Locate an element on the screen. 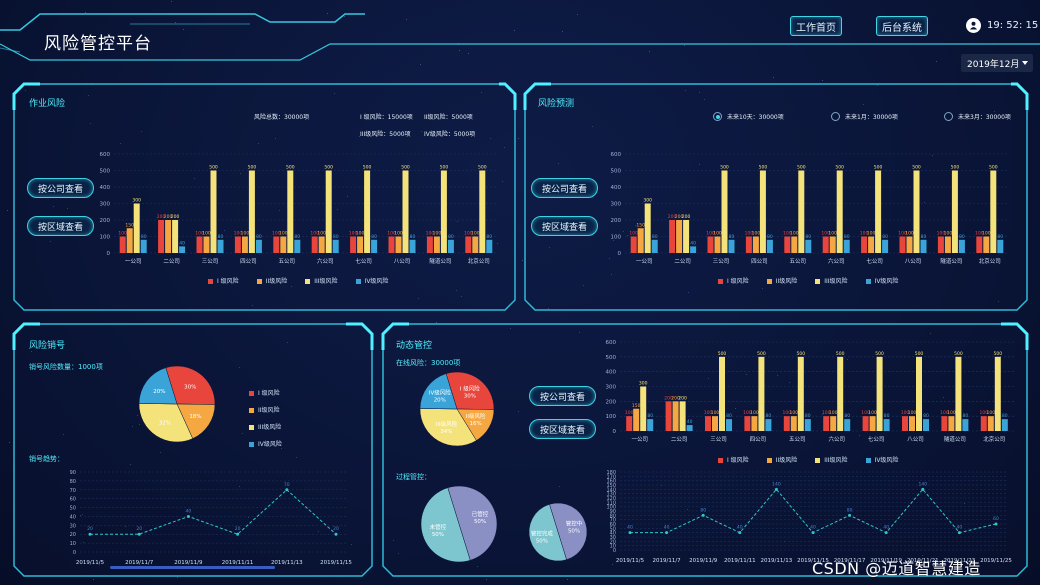  backend-system-button: 后台系统 is located at coordinates (902, 26).